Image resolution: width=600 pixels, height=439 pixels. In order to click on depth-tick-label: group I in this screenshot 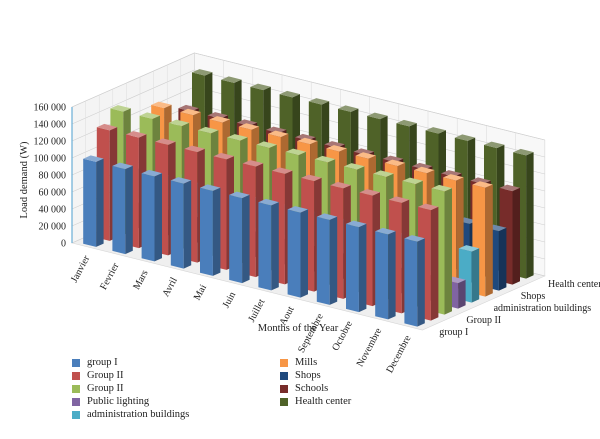, I will do `click(453, 332)`.